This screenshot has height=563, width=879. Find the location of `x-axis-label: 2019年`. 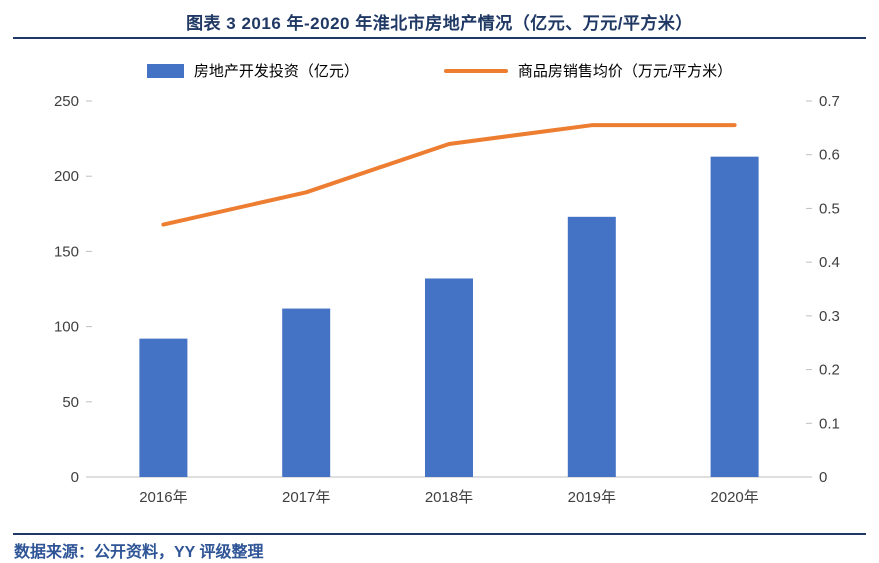

x-axis-label: 2019年 is located at coordinates (592, 497).